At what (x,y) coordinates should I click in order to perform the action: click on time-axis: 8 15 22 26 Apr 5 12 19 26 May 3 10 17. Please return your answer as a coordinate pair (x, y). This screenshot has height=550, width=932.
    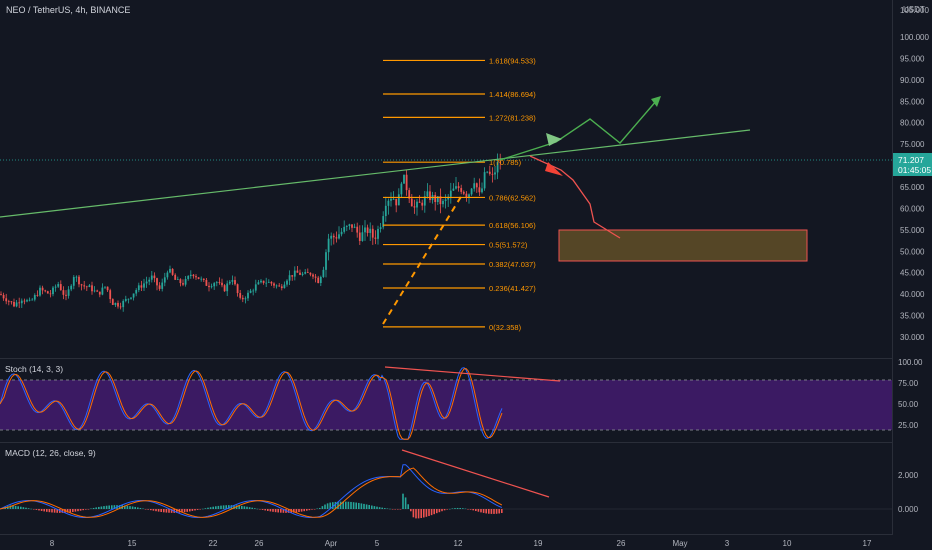
    Looking at the image, I should click on (461, 543).